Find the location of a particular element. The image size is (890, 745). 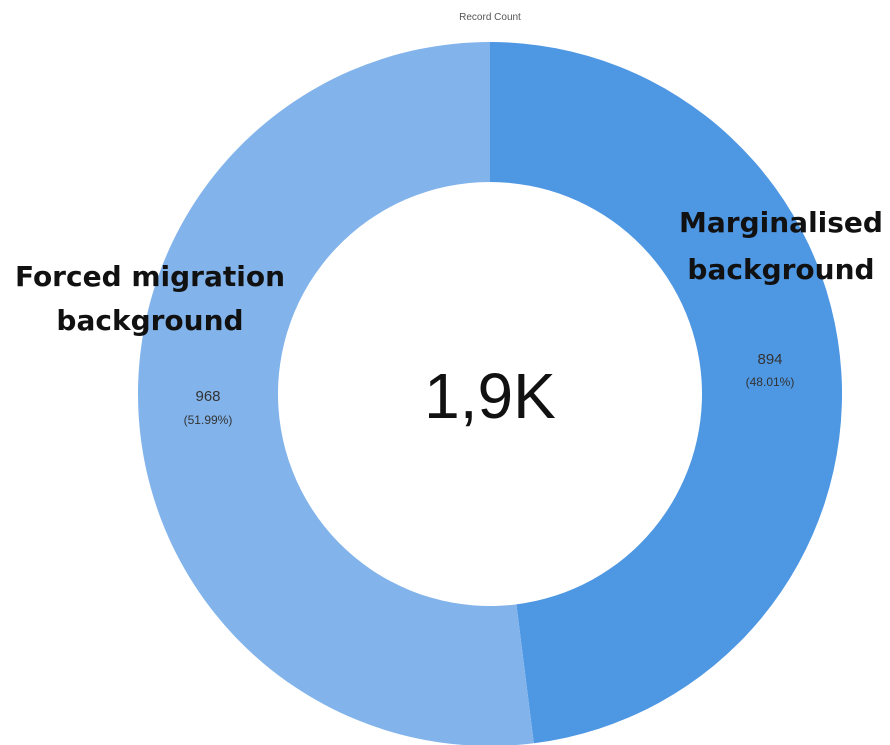

center-total-label: 1,9K is located at coordinates (490, 396).